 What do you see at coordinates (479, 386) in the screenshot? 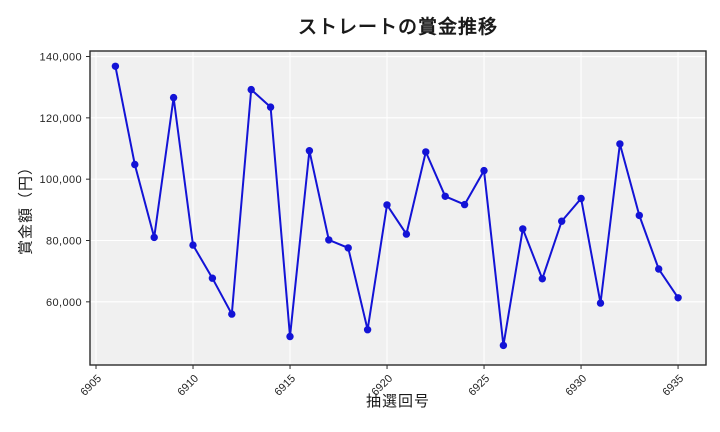
I see `x-tick-label: 6925` at bounding box center [479, 386].